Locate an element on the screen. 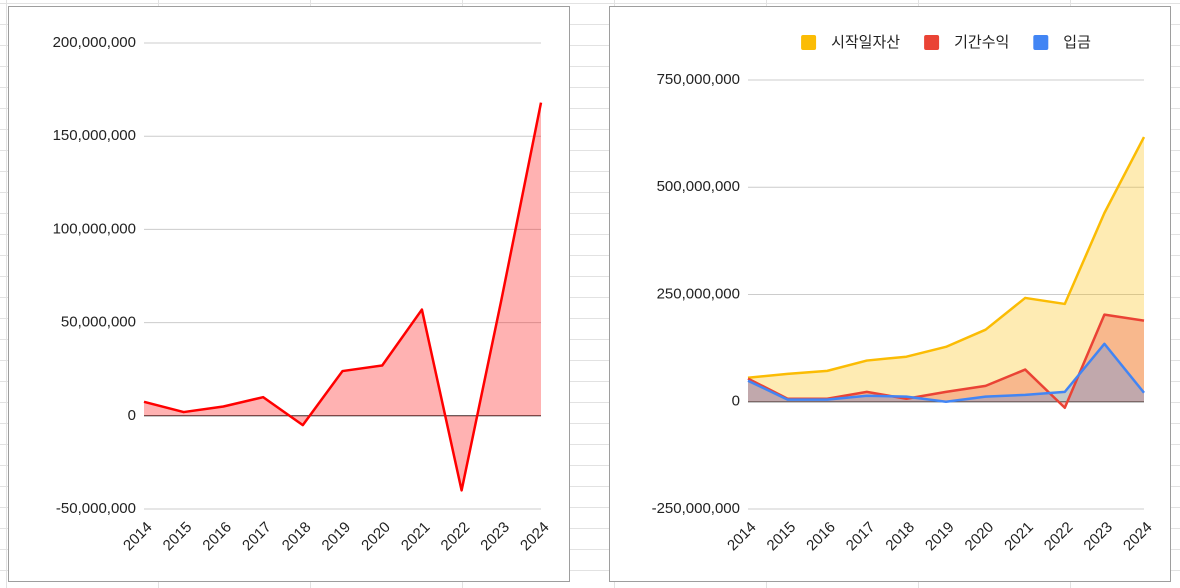 Image resolution: width=1180 pixels, height=588 pixels. y-tick-label: 750,000,000 is located at coordinates (698, 79).